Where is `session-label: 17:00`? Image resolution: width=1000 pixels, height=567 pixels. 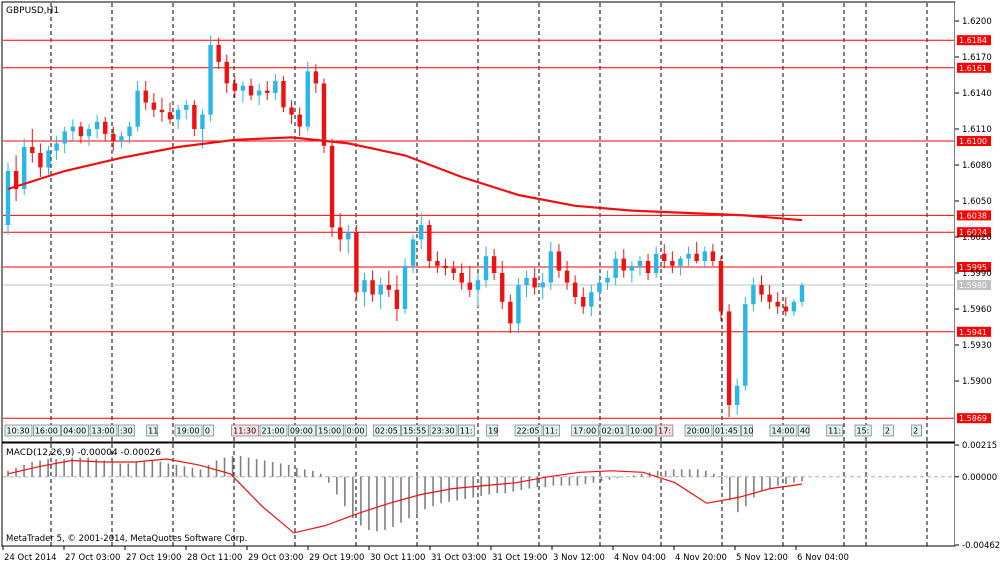 session-label: 17:00 is located at coordinates (584, 431).